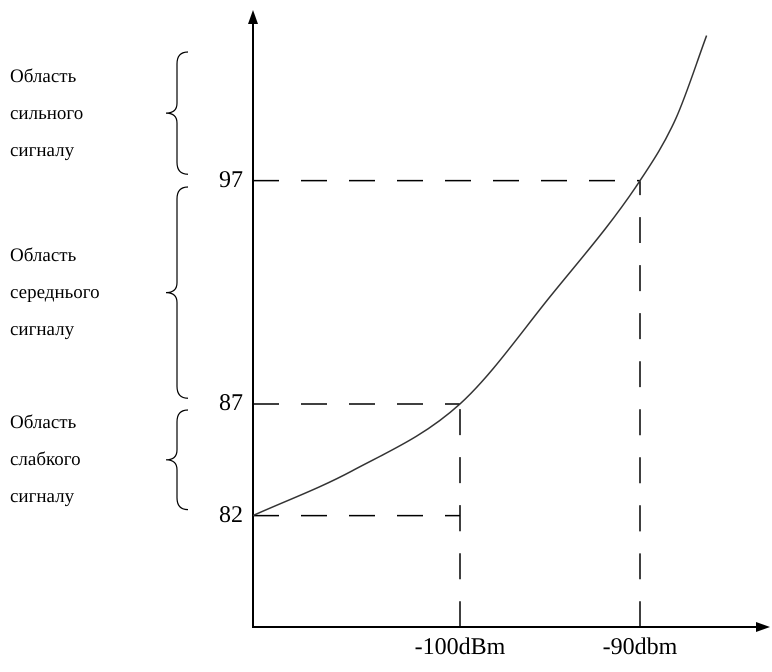 This screenshot has width=772, height=672. Describe the element at coordinates (231, 515) in the screenshot. I see `y-tick-label: 82` at that location.